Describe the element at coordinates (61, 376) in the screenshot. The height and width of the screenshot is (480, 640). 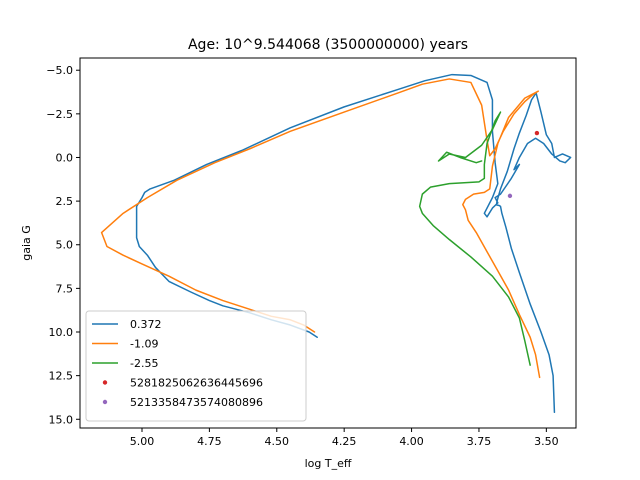
I see `y-tick-label: 12.5` at that location.